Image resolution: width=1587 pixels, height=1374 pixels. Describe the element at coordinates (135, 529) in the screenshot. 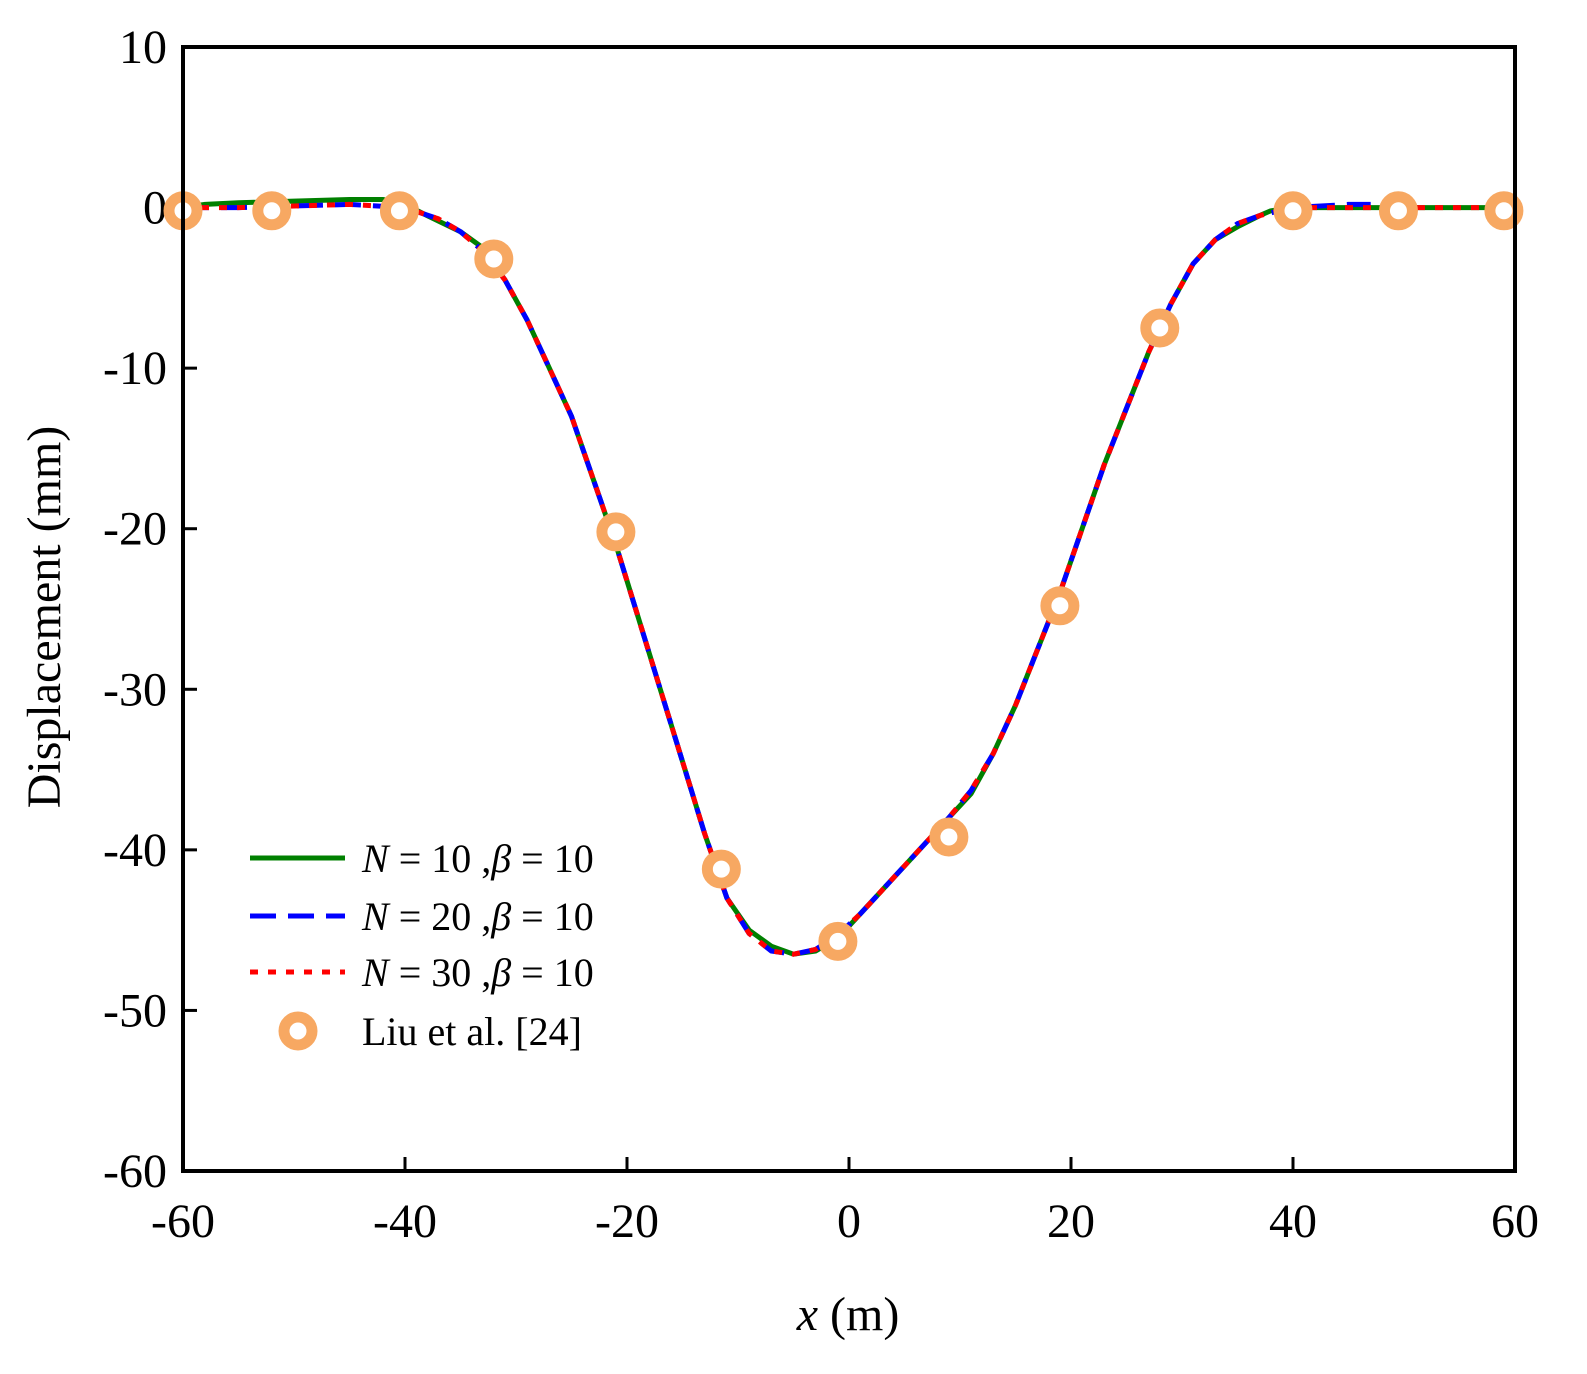

I see `y-tick-label: -20` at that location.